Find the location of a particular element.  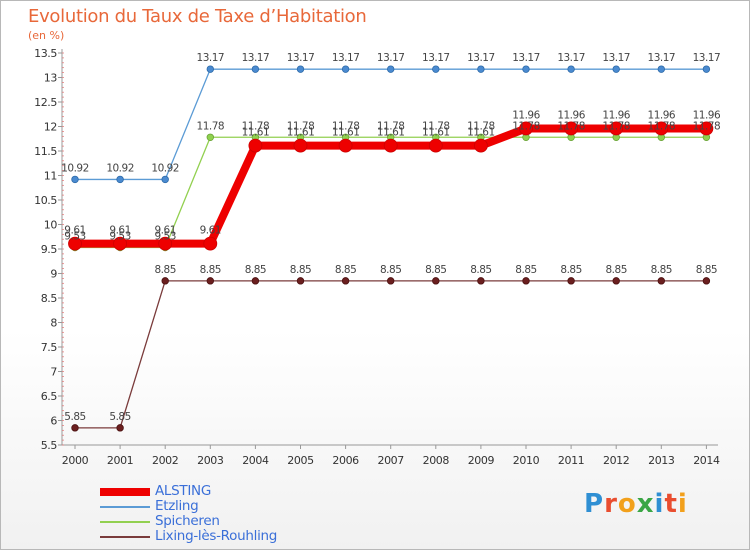

x-tick-label: 2009 is located at coordinates (481, 460).